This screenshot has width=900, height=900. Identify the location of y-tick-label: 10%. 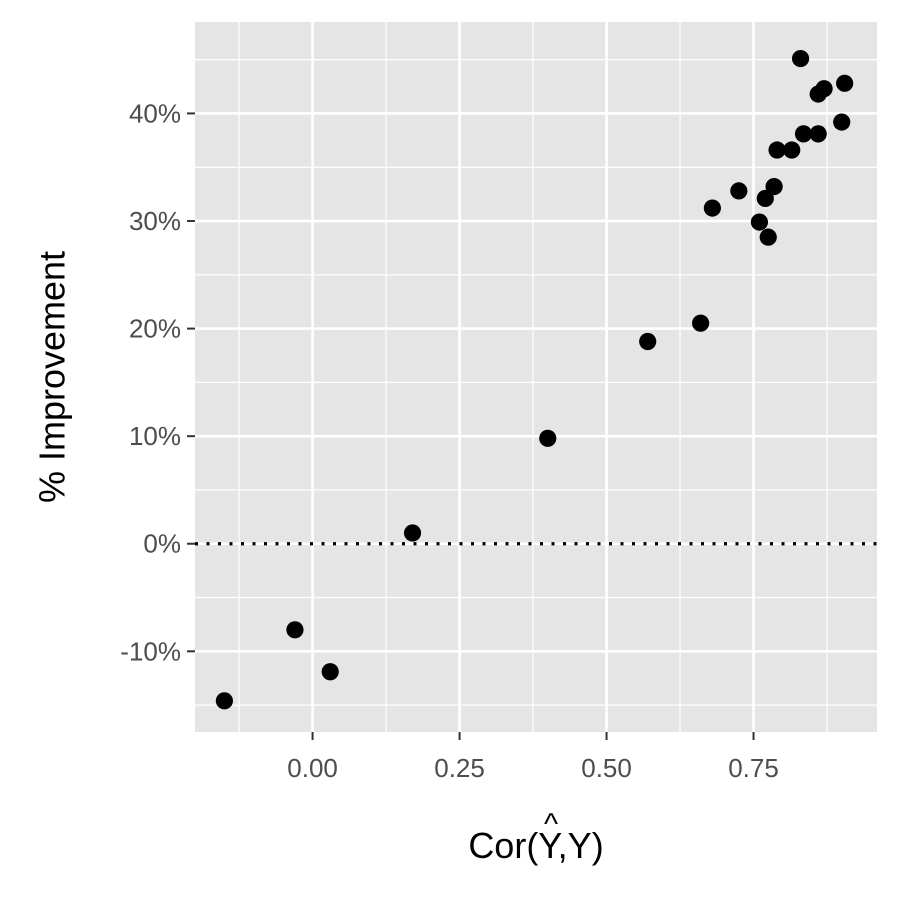
(155, 436).